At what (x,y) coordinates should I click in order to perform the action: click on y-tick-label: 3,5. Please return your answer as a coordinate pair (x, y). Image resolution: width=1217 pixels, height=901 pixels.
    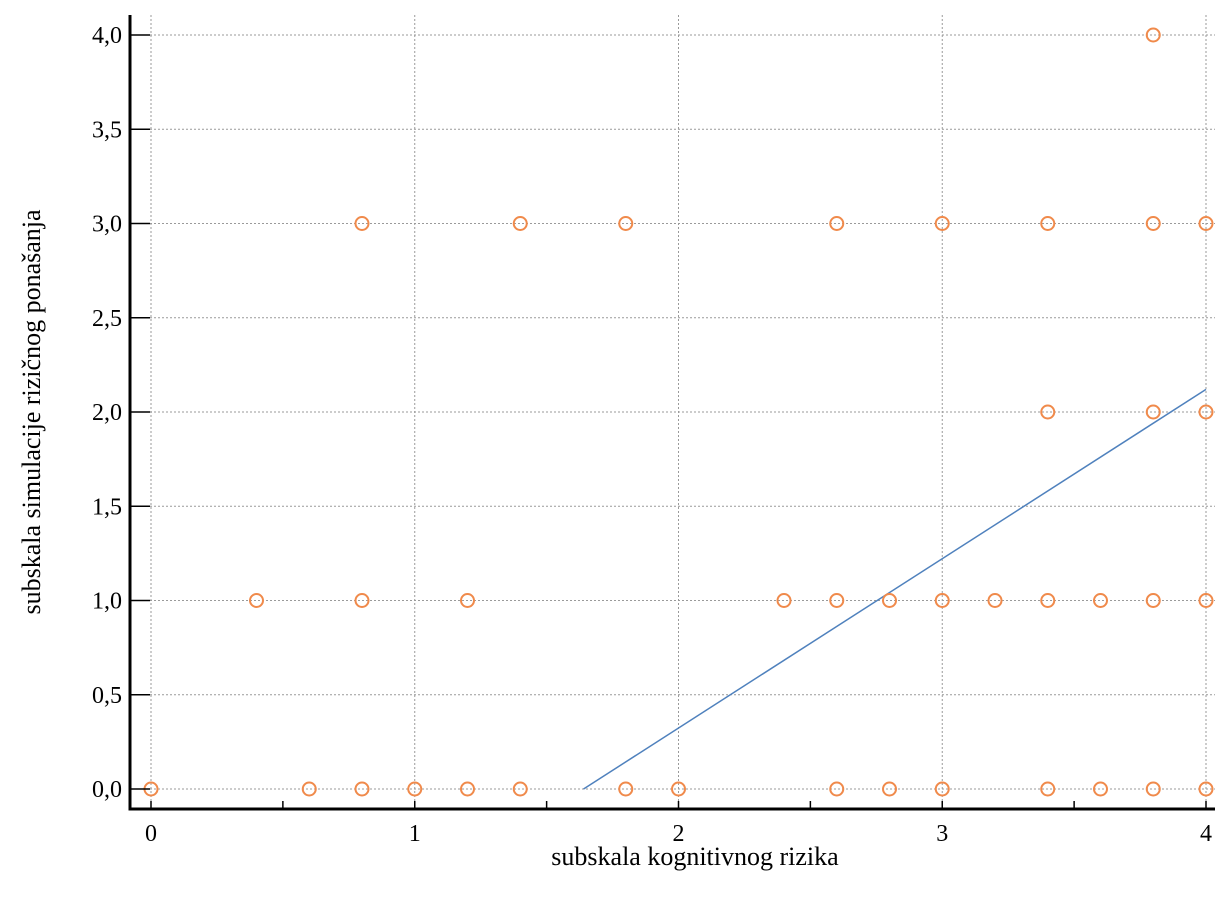
    Looking at the image, I should click on (107, 130).